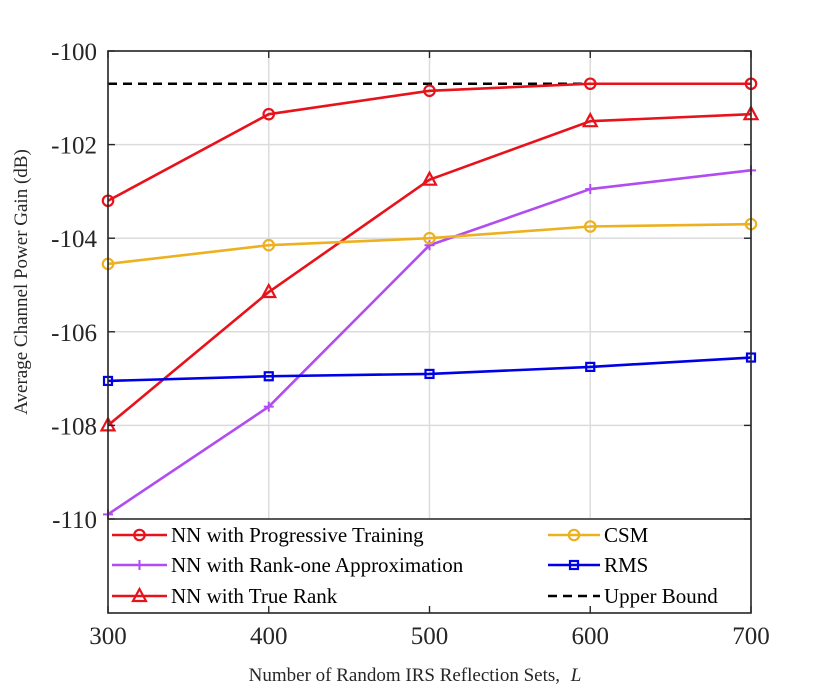 The height and width of the screenshot is (689, 830). Describe the element at coordinates (576, 675) in the screenshot. I see `x-axis-label-symbol: L` at that location.